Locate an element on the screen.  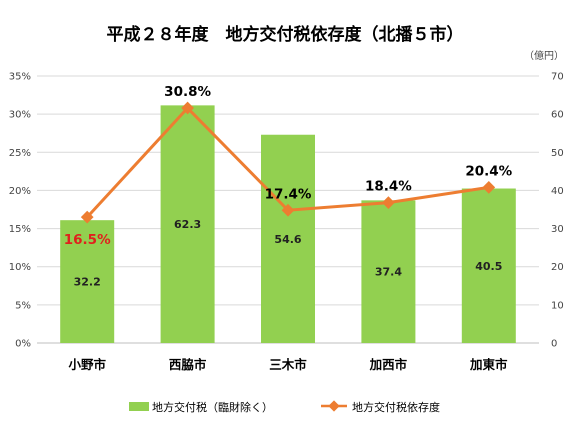
category-label: 小野市 is located at coordinates (86, 364).